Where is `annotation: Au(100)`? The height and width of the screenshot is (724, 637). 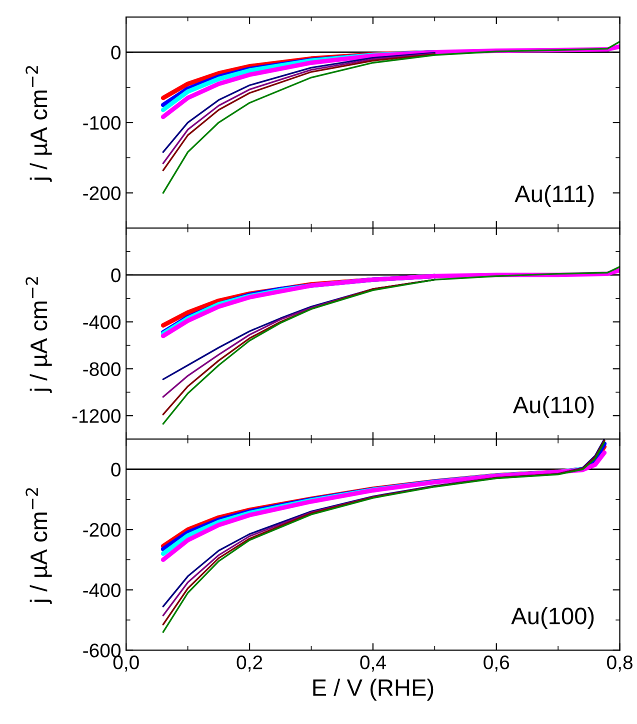
annotation: Au(100) is located at coordinates (552, 618).